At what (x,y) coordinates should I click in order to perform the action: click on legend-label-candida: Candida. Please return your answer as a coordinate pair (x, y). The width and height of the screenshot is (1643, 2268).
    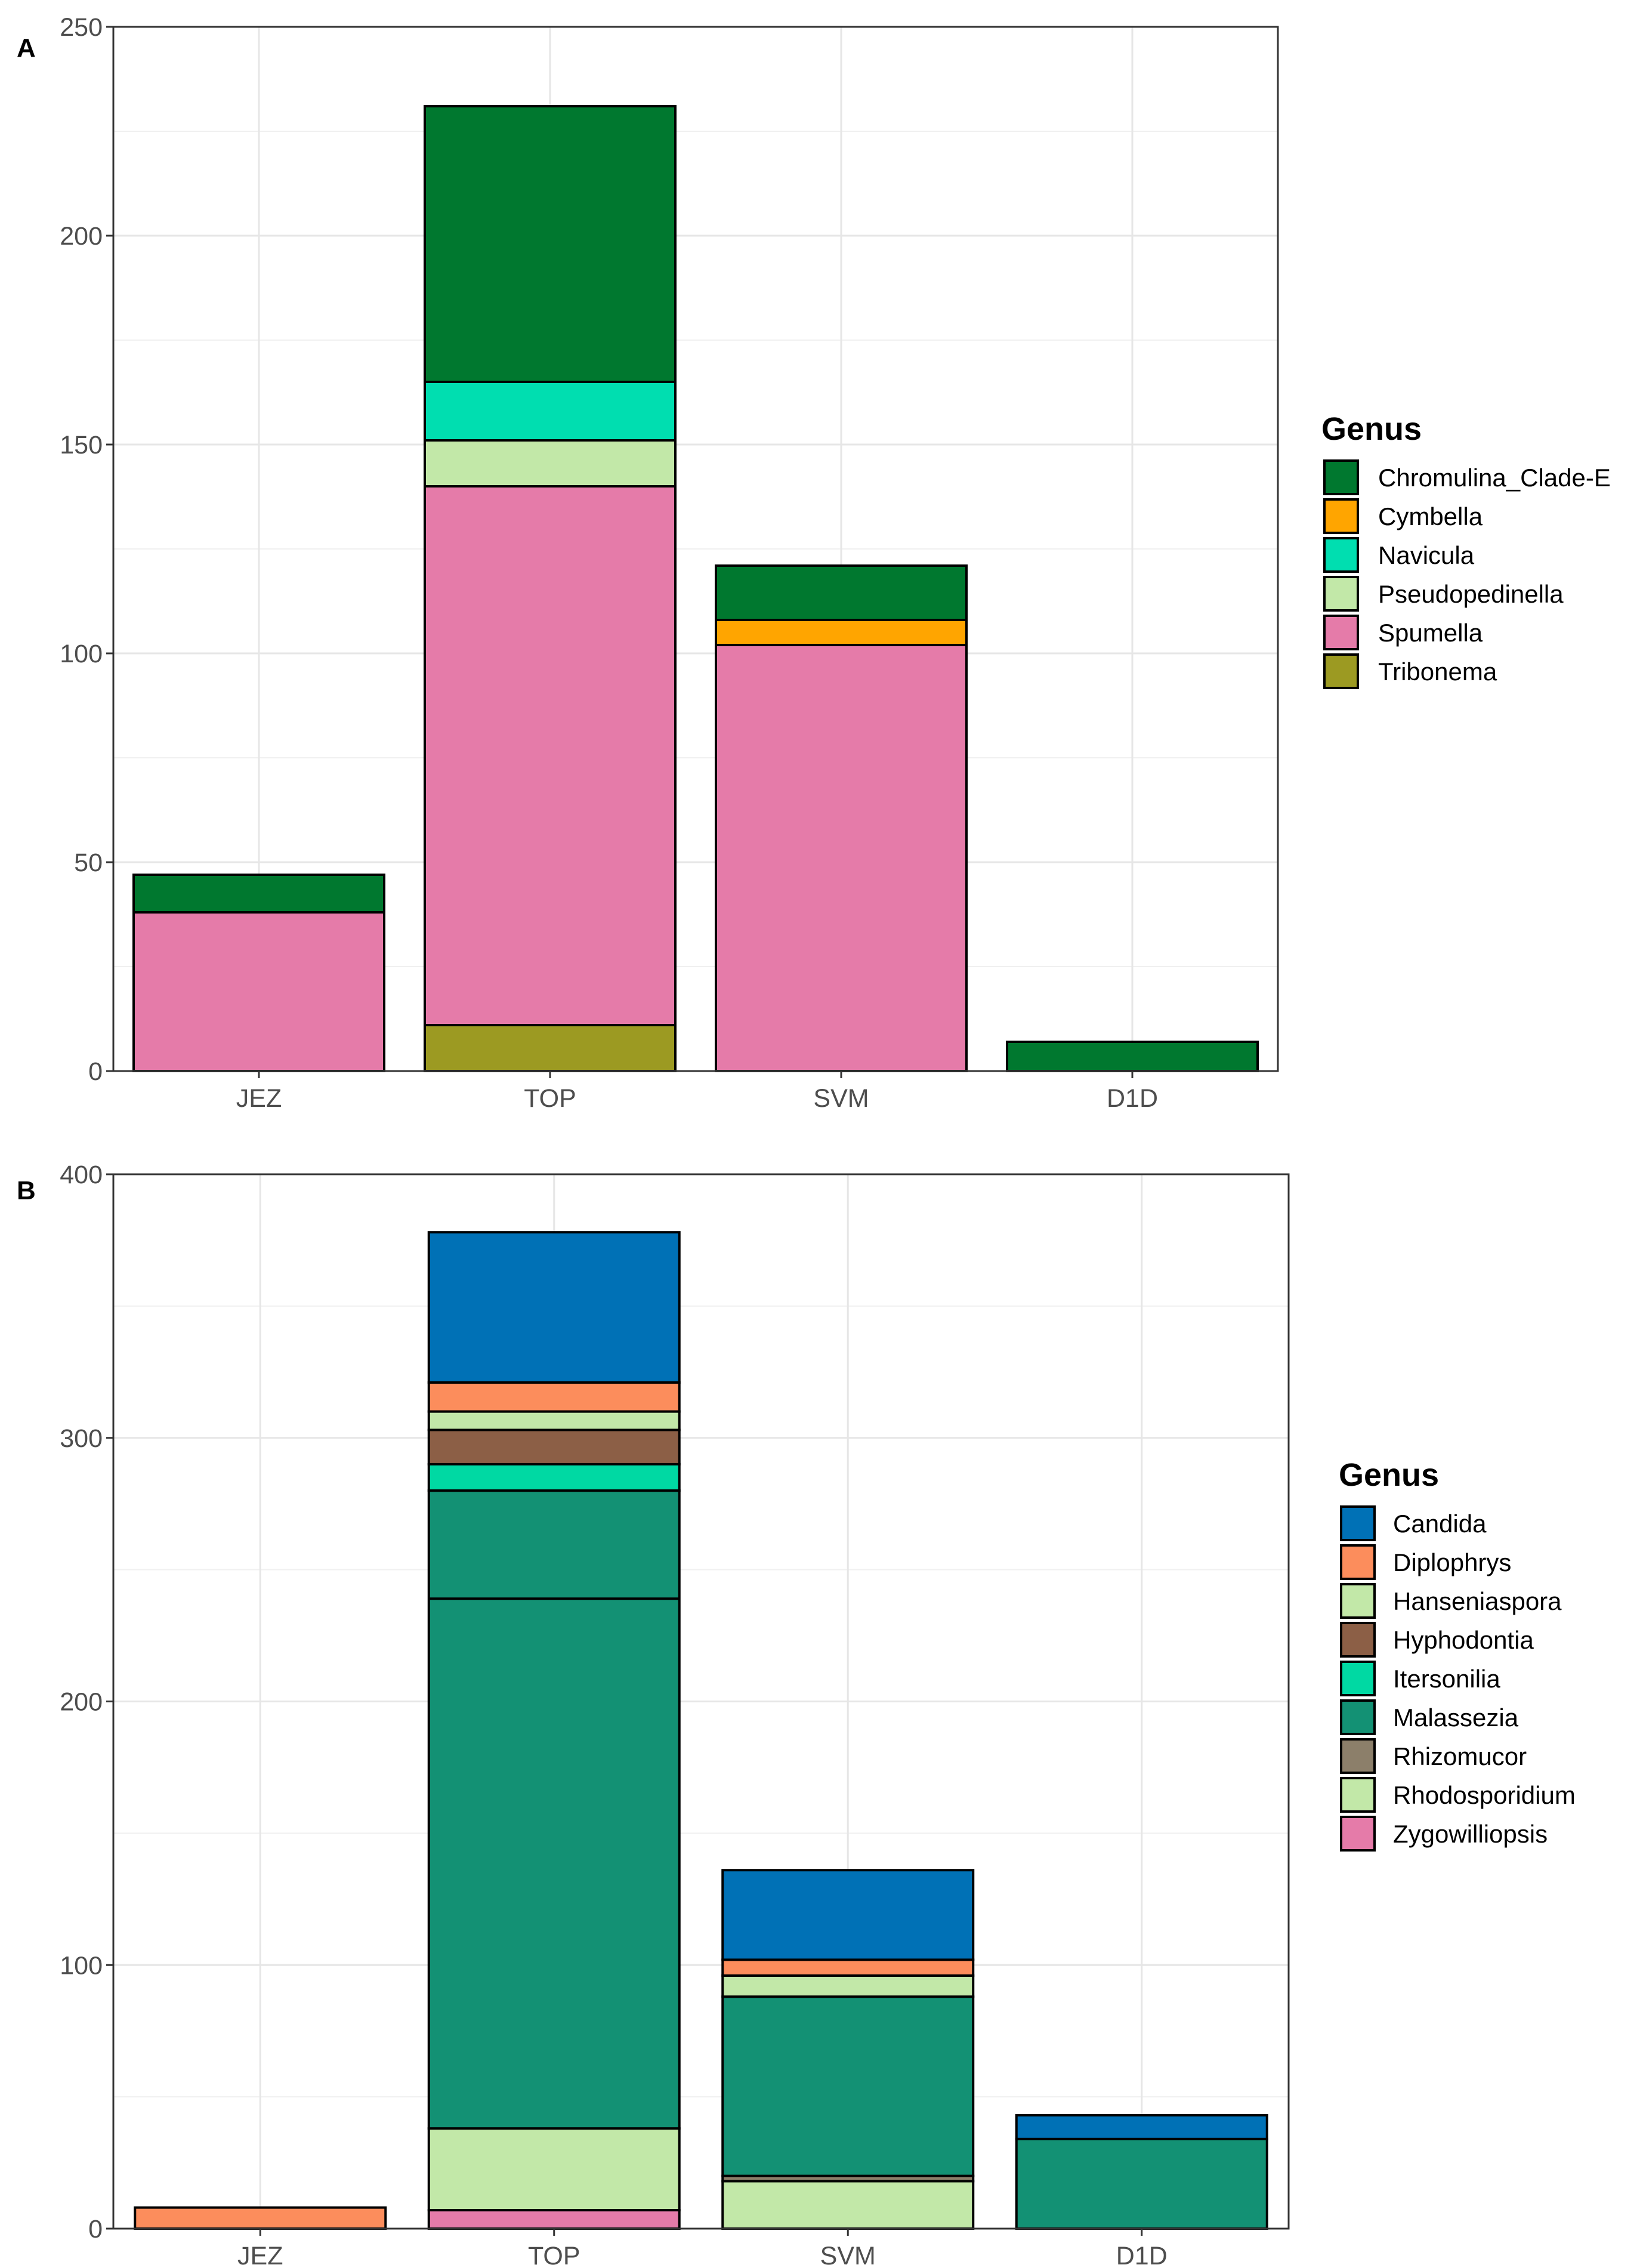
    Looking at the image, I should click on (1440, 1524).